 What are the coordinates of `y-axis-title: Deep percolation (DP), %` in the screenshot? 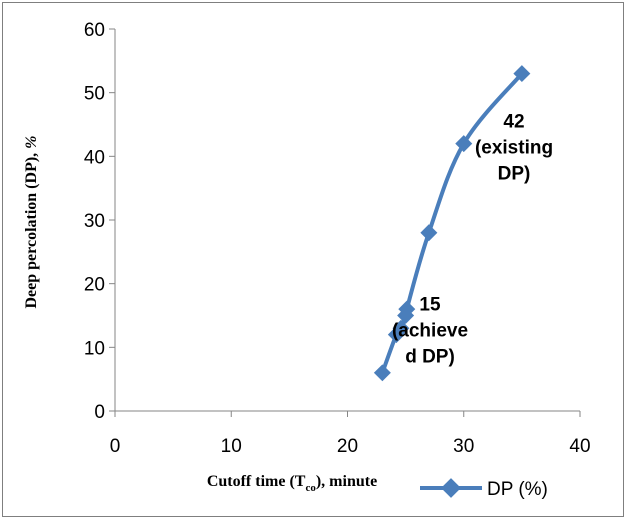 It's located at (31, 222).